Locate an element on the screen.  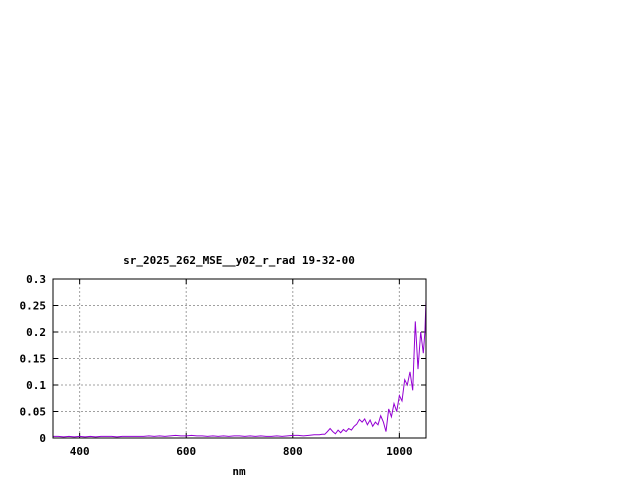
y-tick-label: 0 is located at coordinates (42, 438).